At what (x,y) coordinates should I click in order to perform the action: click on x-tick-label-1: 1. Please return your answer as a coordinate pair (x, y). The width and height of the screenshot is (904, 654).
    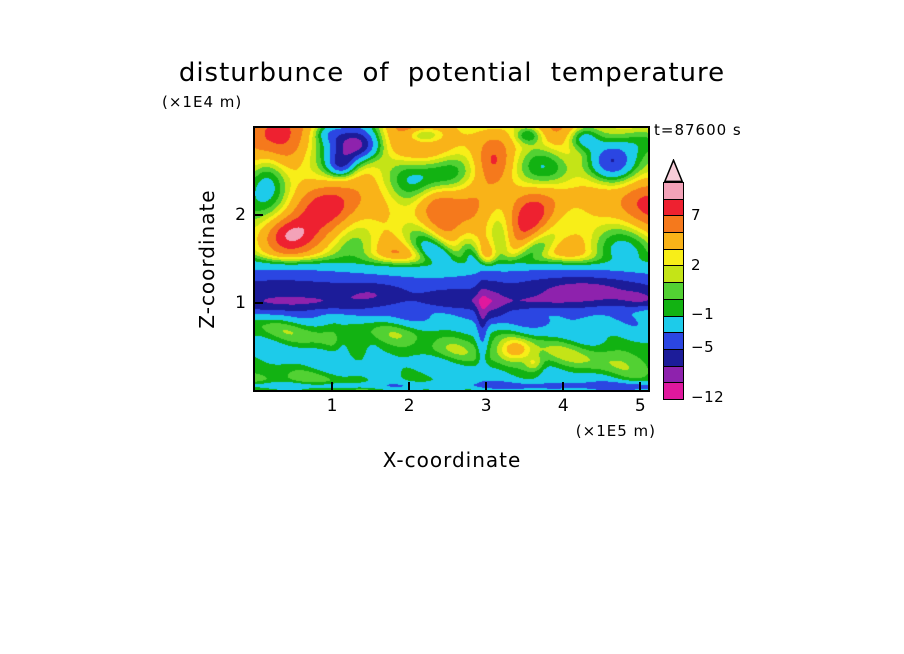
    Looking at the image, I should click on (332, 406).